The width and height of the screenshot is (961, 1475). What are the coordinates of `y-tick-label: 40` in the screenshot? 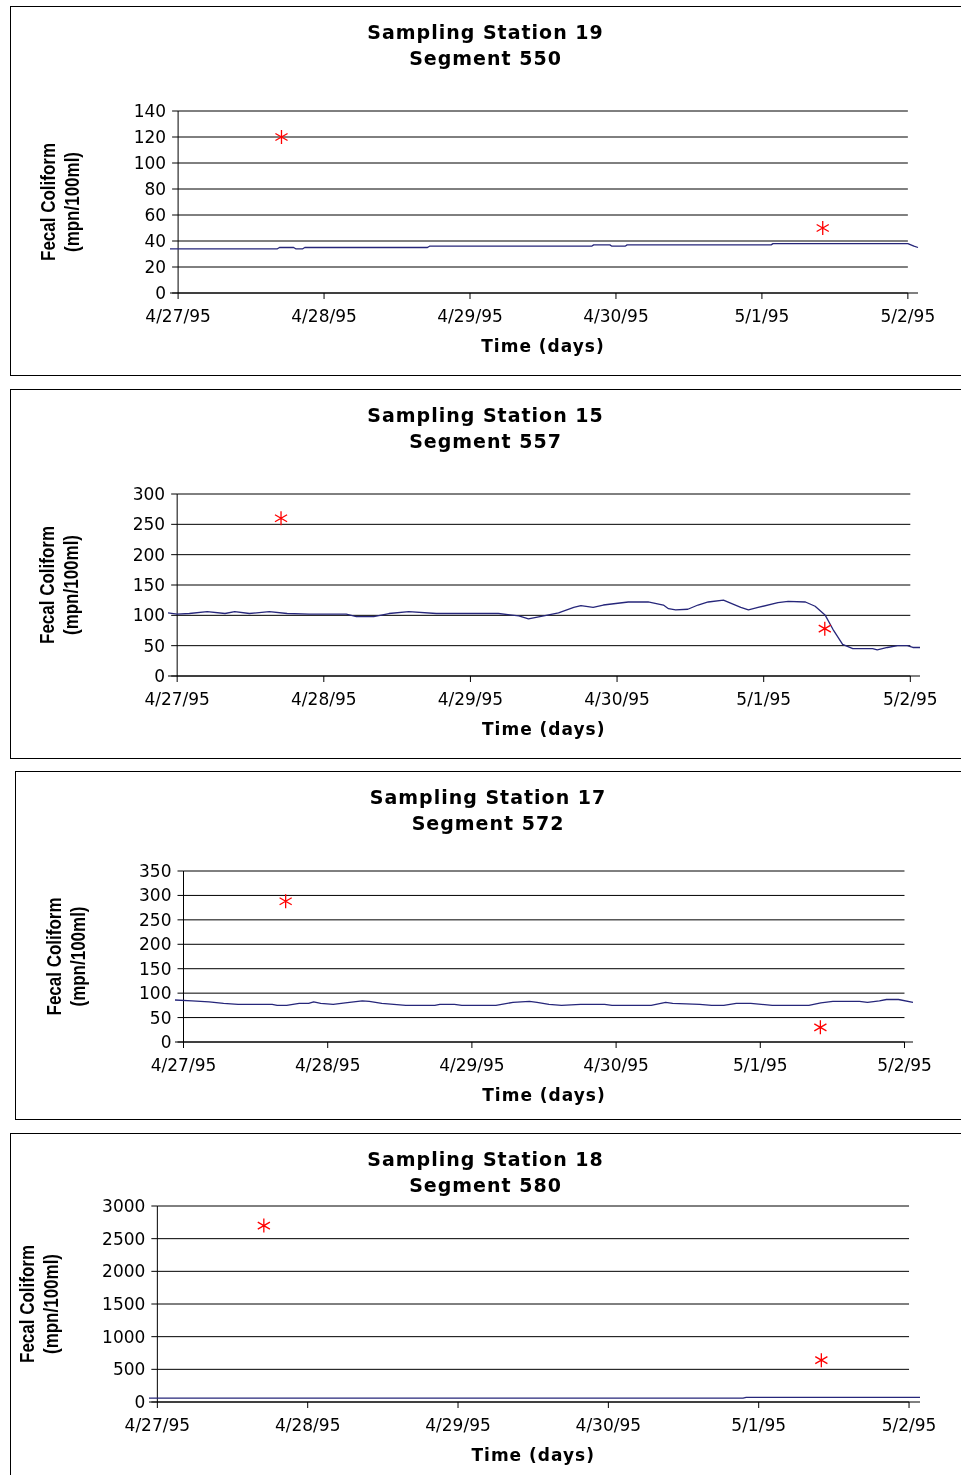 It's located at (155, 240).